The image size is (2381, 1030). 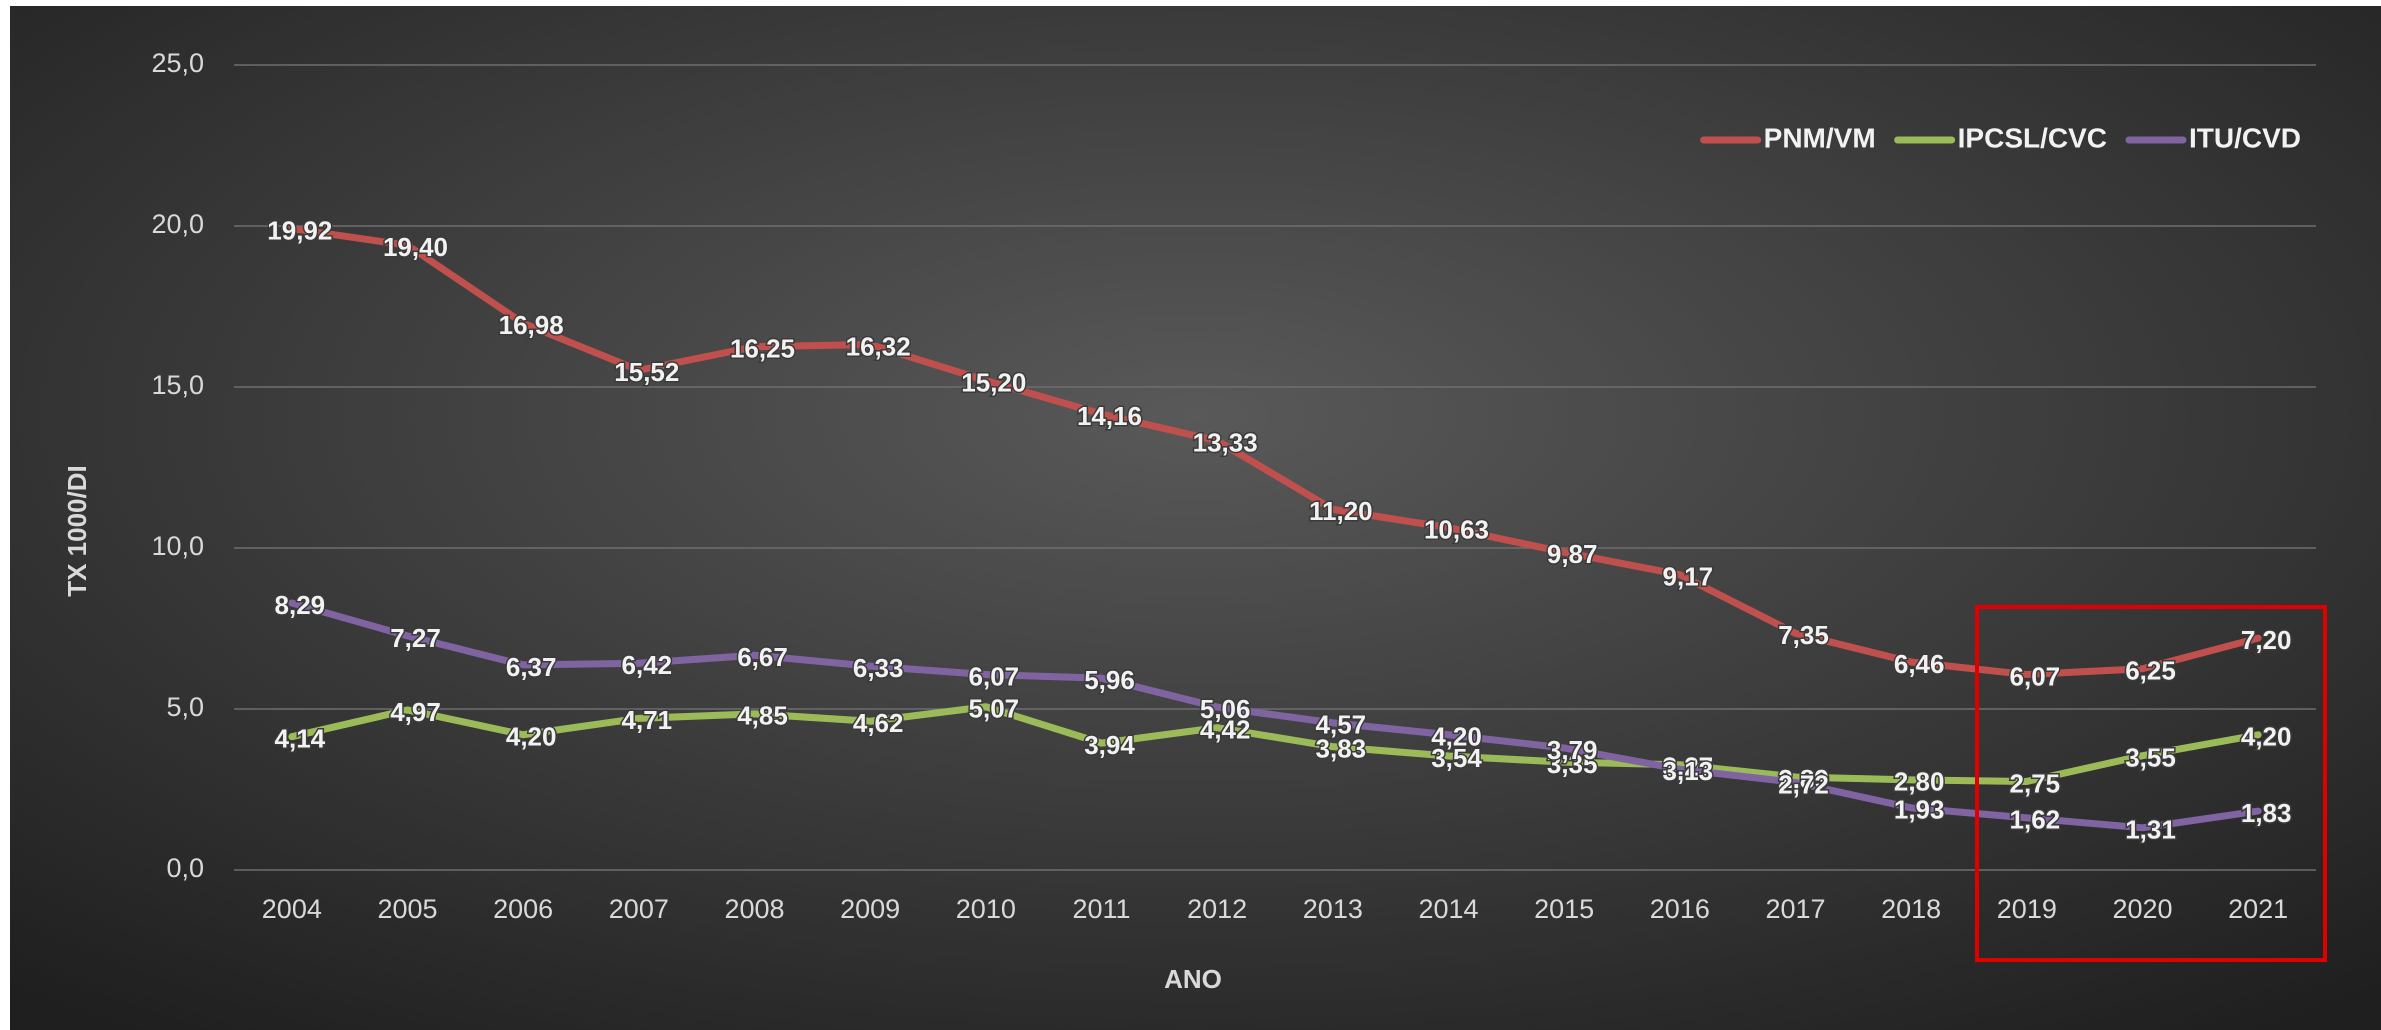 What do you see at coordinates (1275, 744) in the screenshot?
I see `series-line` at bounding box center [1275, 744].